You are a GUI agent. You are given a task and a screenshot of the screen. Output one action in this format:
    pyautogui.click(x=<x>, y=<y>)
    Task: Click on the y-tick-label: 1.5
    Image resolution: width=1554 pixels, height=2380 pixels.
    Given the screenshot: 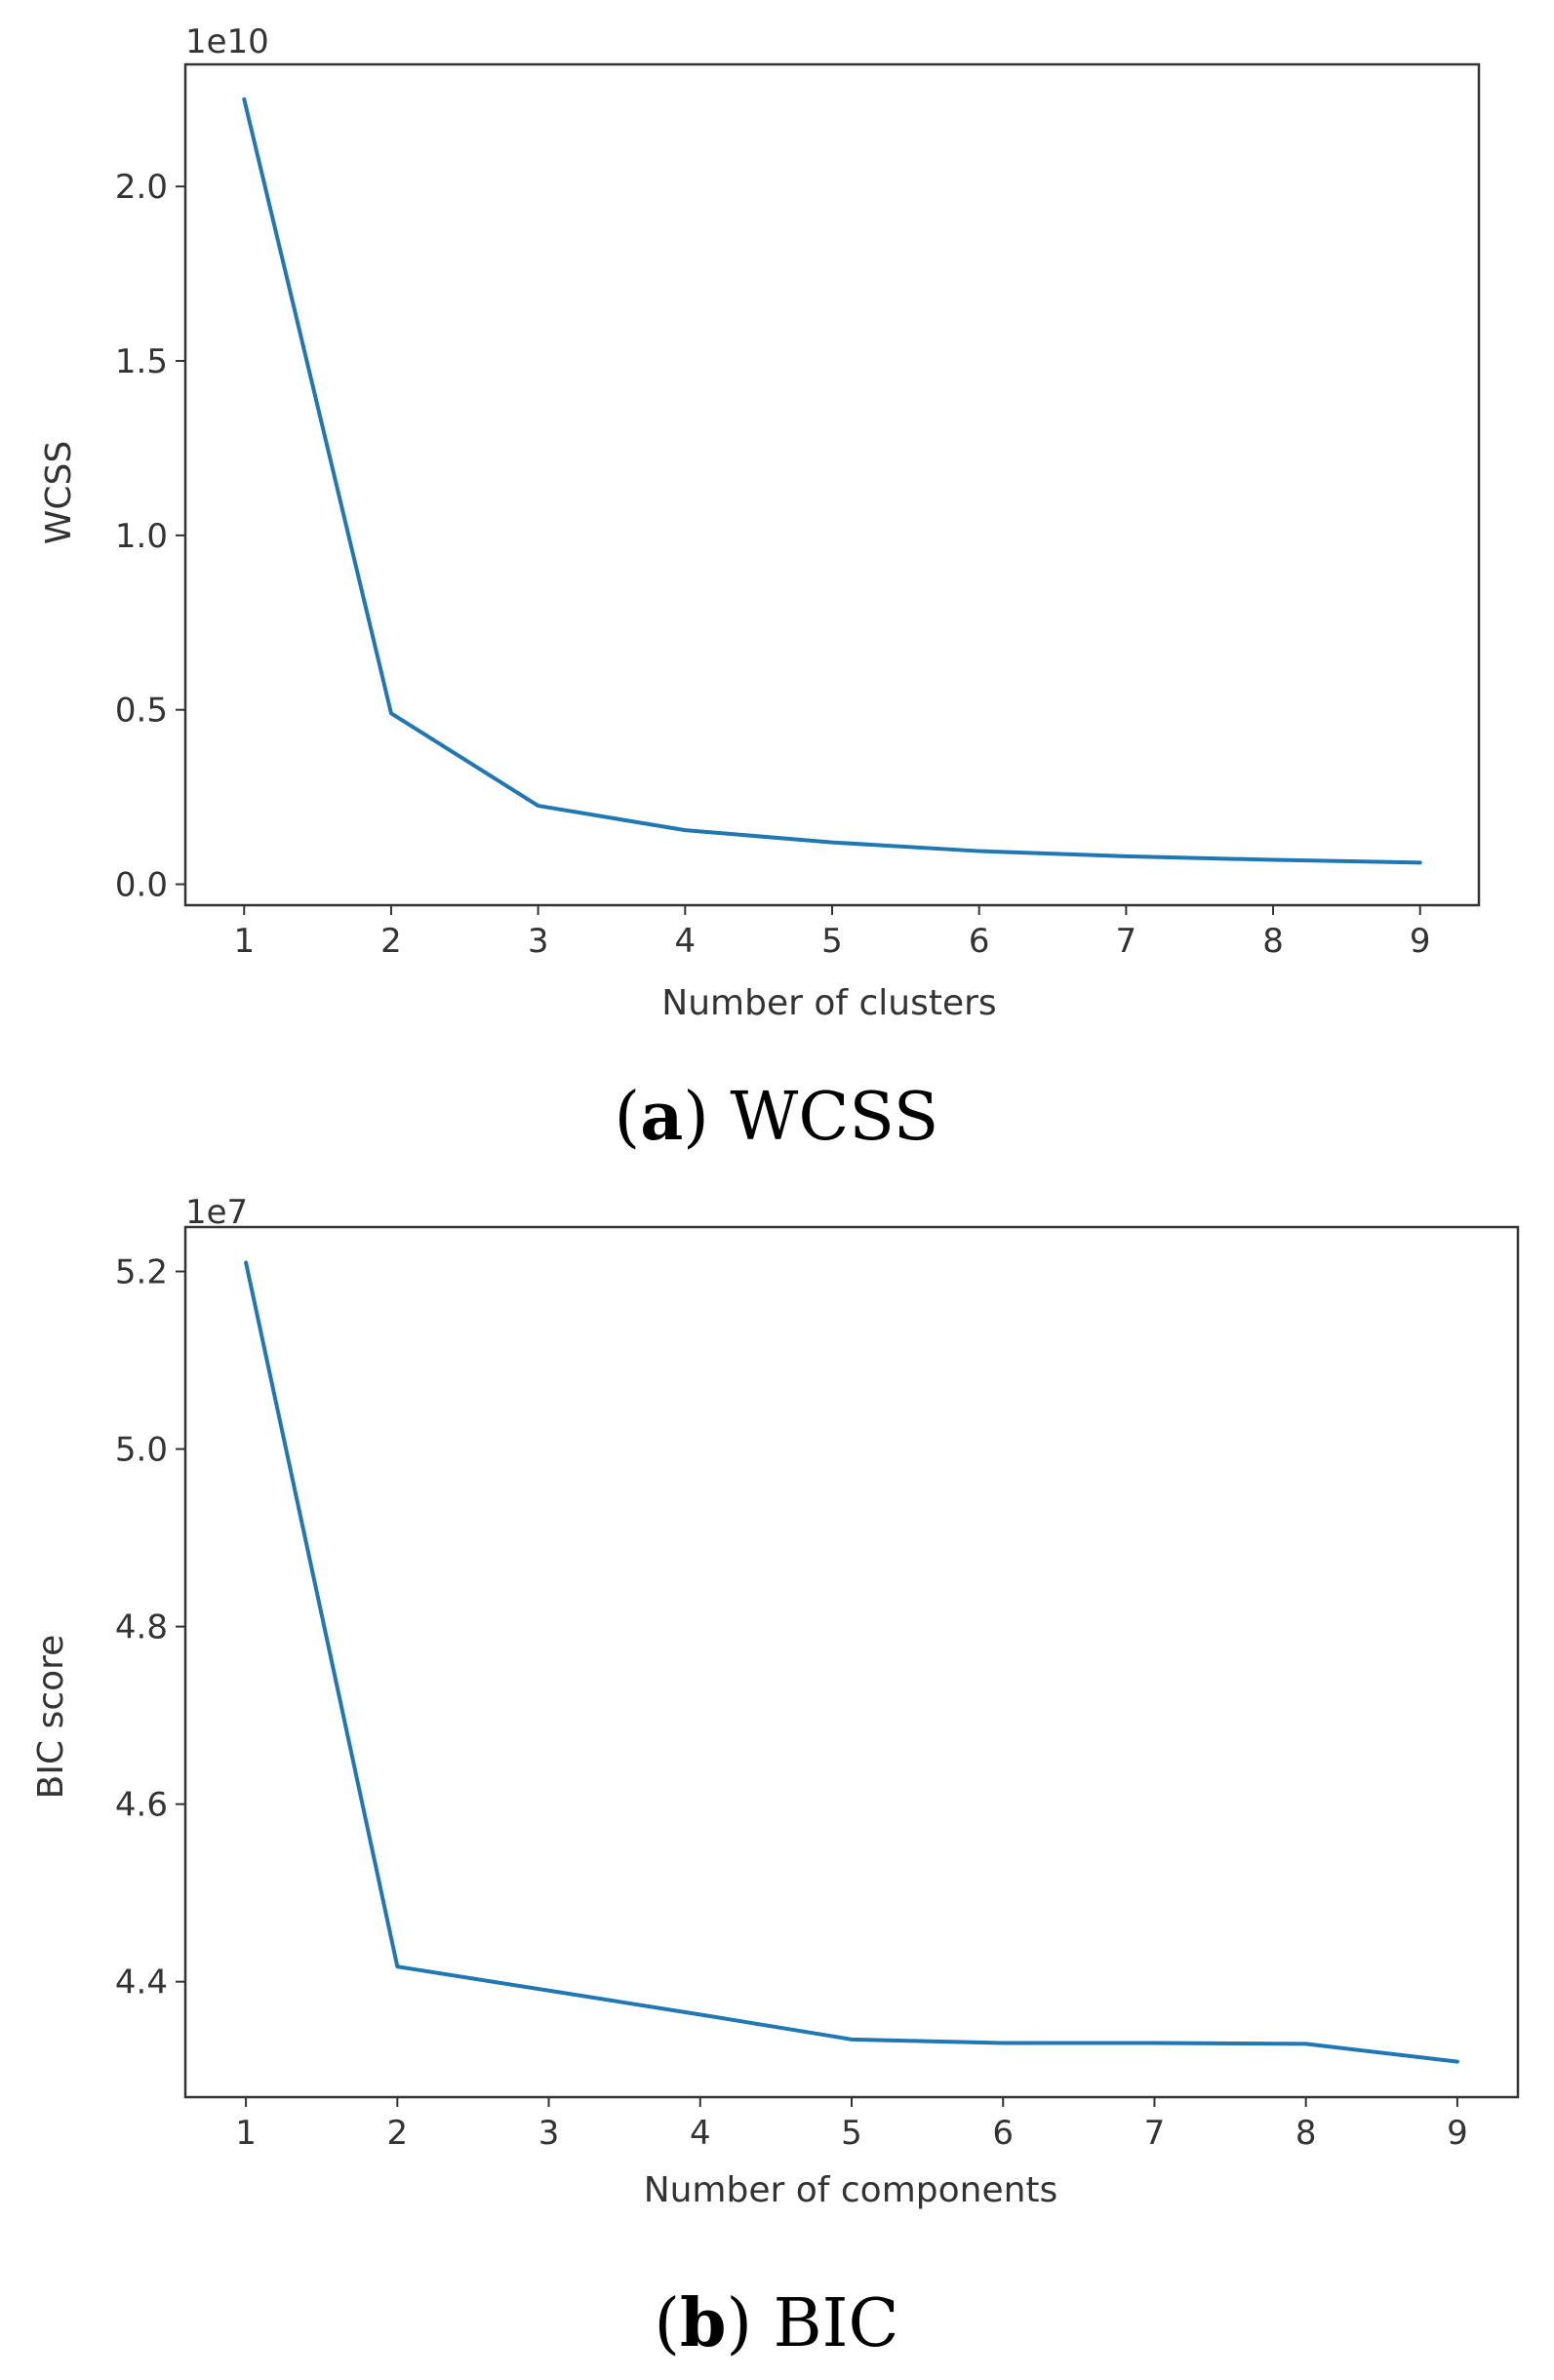 What is the action you would take?
    pyautogui.click(x=141, y=361)
    